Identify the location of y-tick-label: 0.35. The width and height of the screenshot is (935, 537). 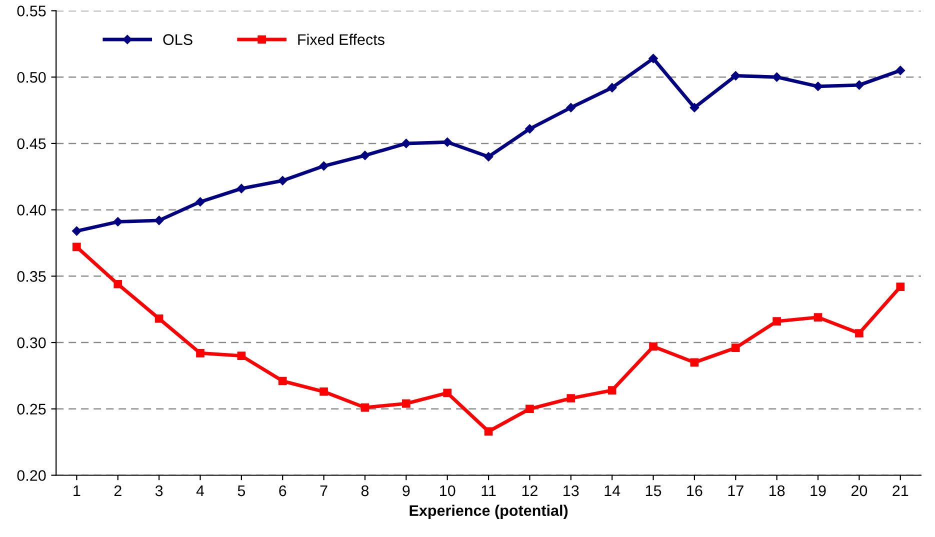
(31, 276).